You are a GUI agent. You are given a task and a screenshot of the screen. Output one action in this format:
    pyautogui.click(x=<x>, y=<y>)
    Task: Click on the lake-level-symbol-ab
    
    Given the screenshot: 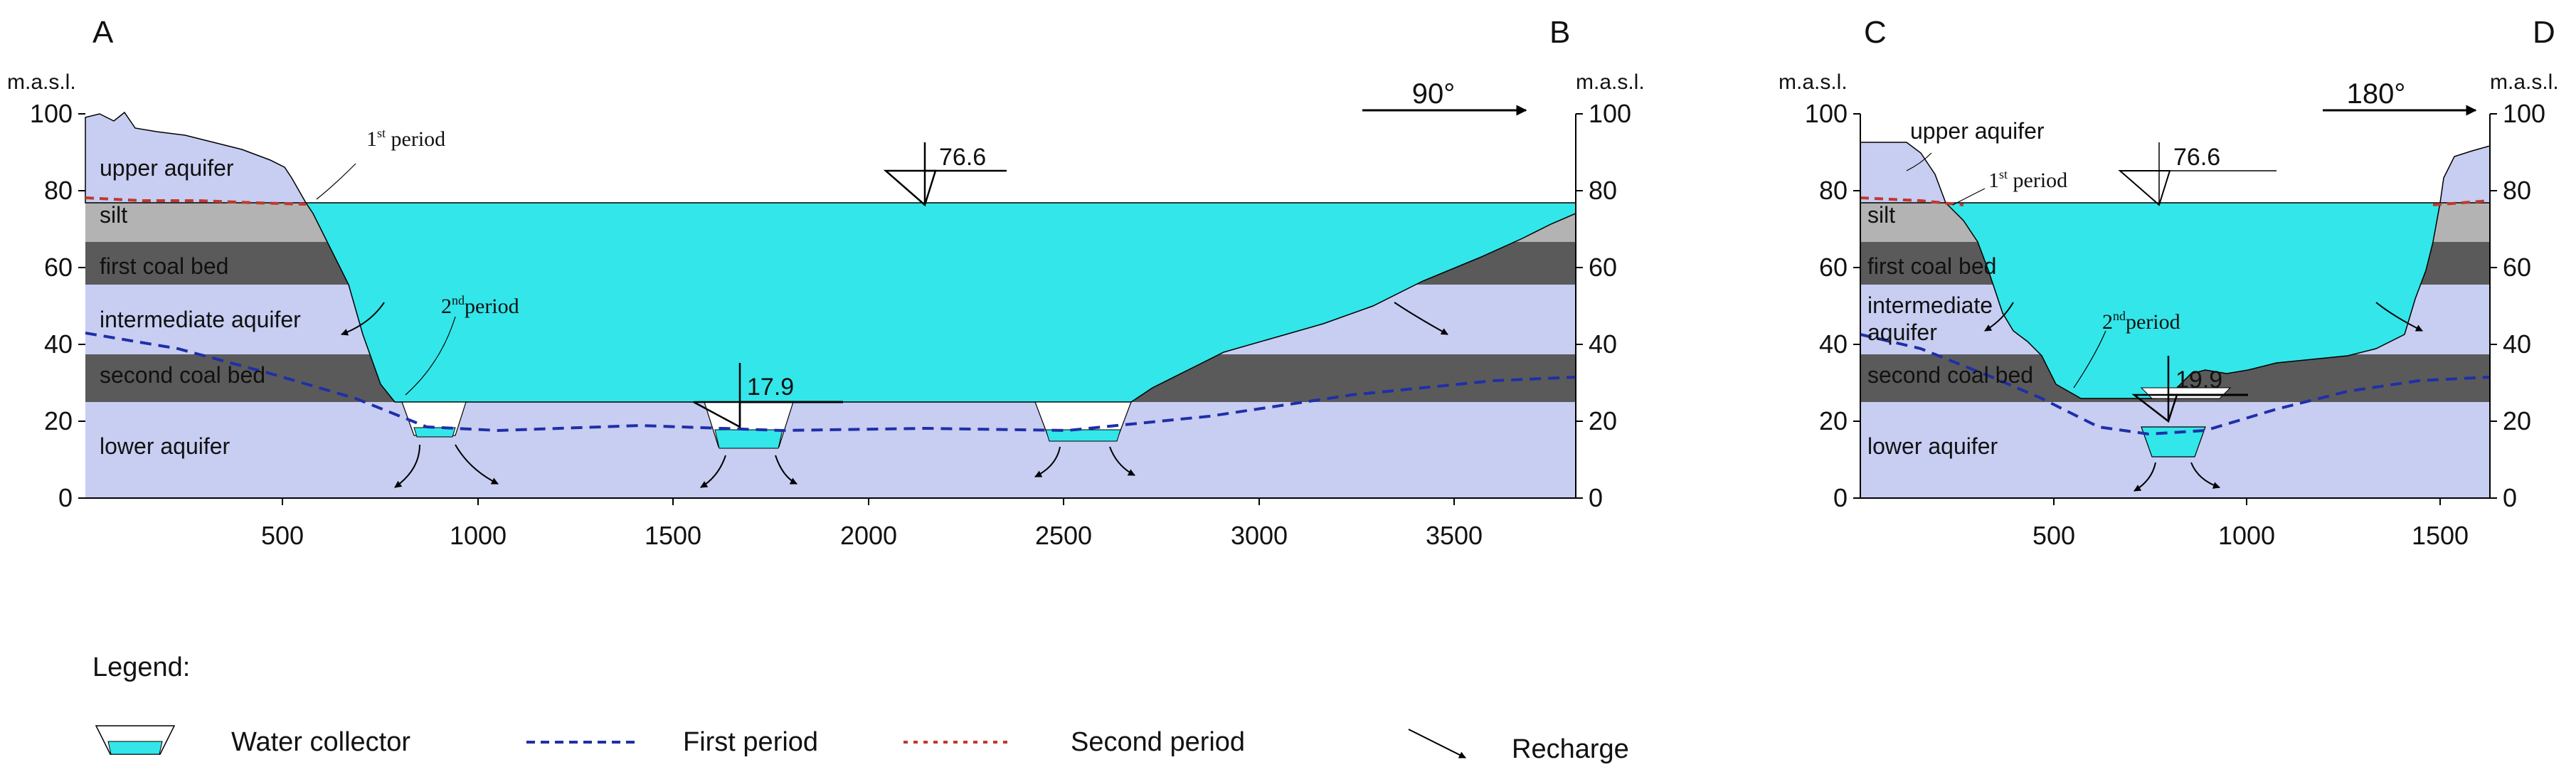 What is the action you would take?
    pyautogui.click(x=910, y=188)
    